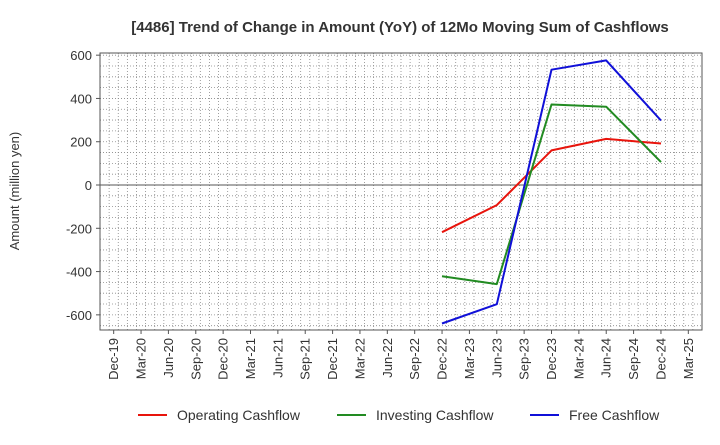  Describe the element at coordinates (168, 358) in the screenshot. I see `x-tick-label: Jun-20` at that location.